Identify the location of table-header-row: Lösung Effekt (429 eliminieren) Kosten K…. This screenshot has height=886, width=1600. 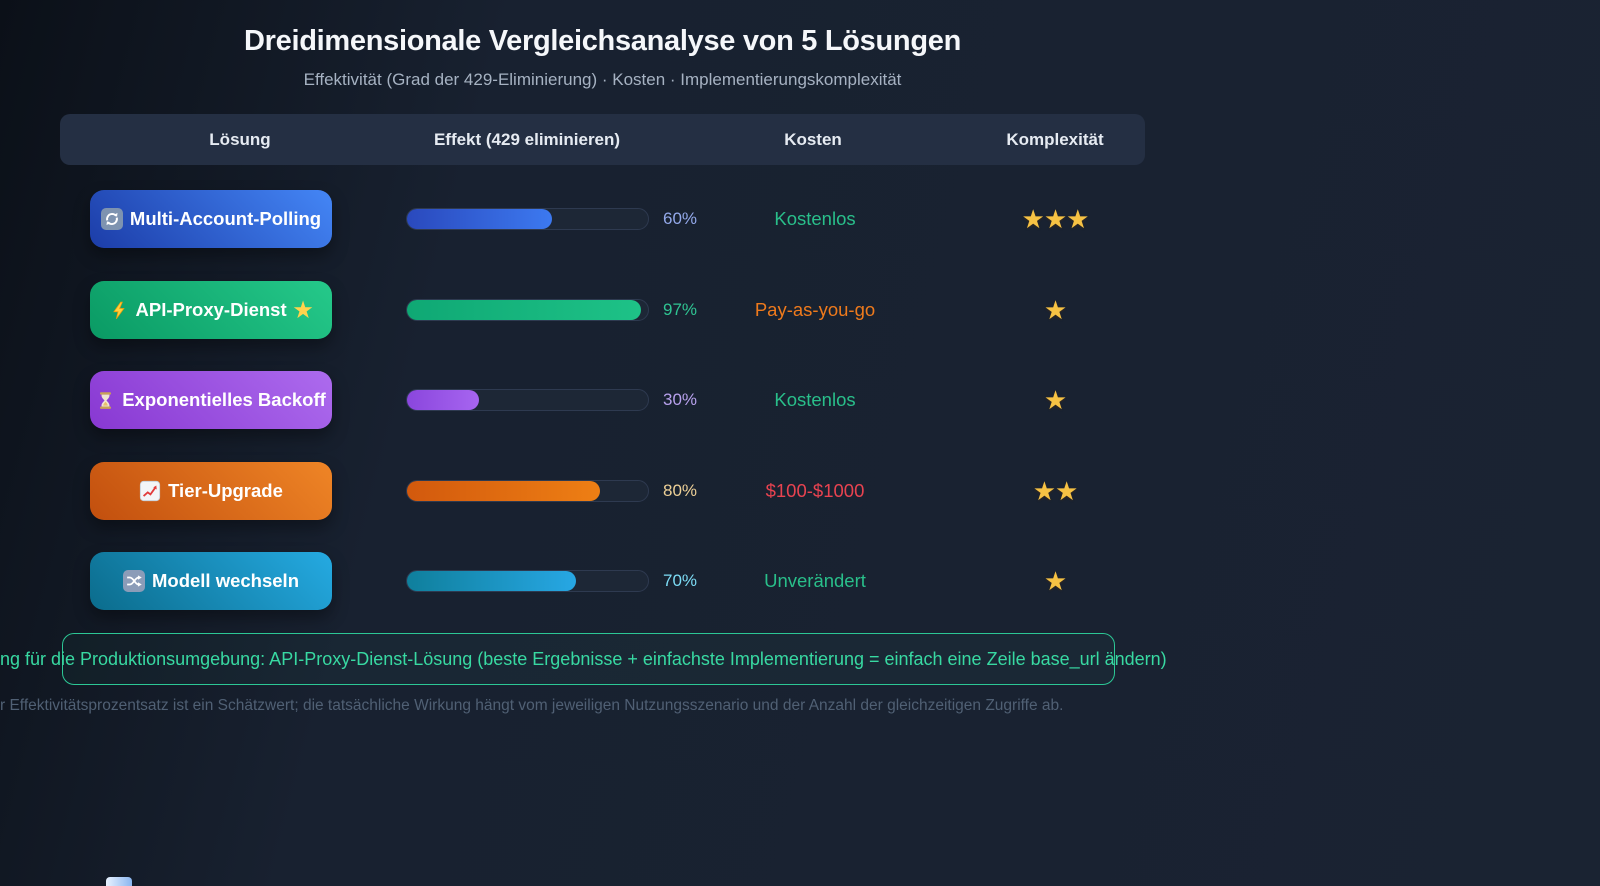
(602, 139).